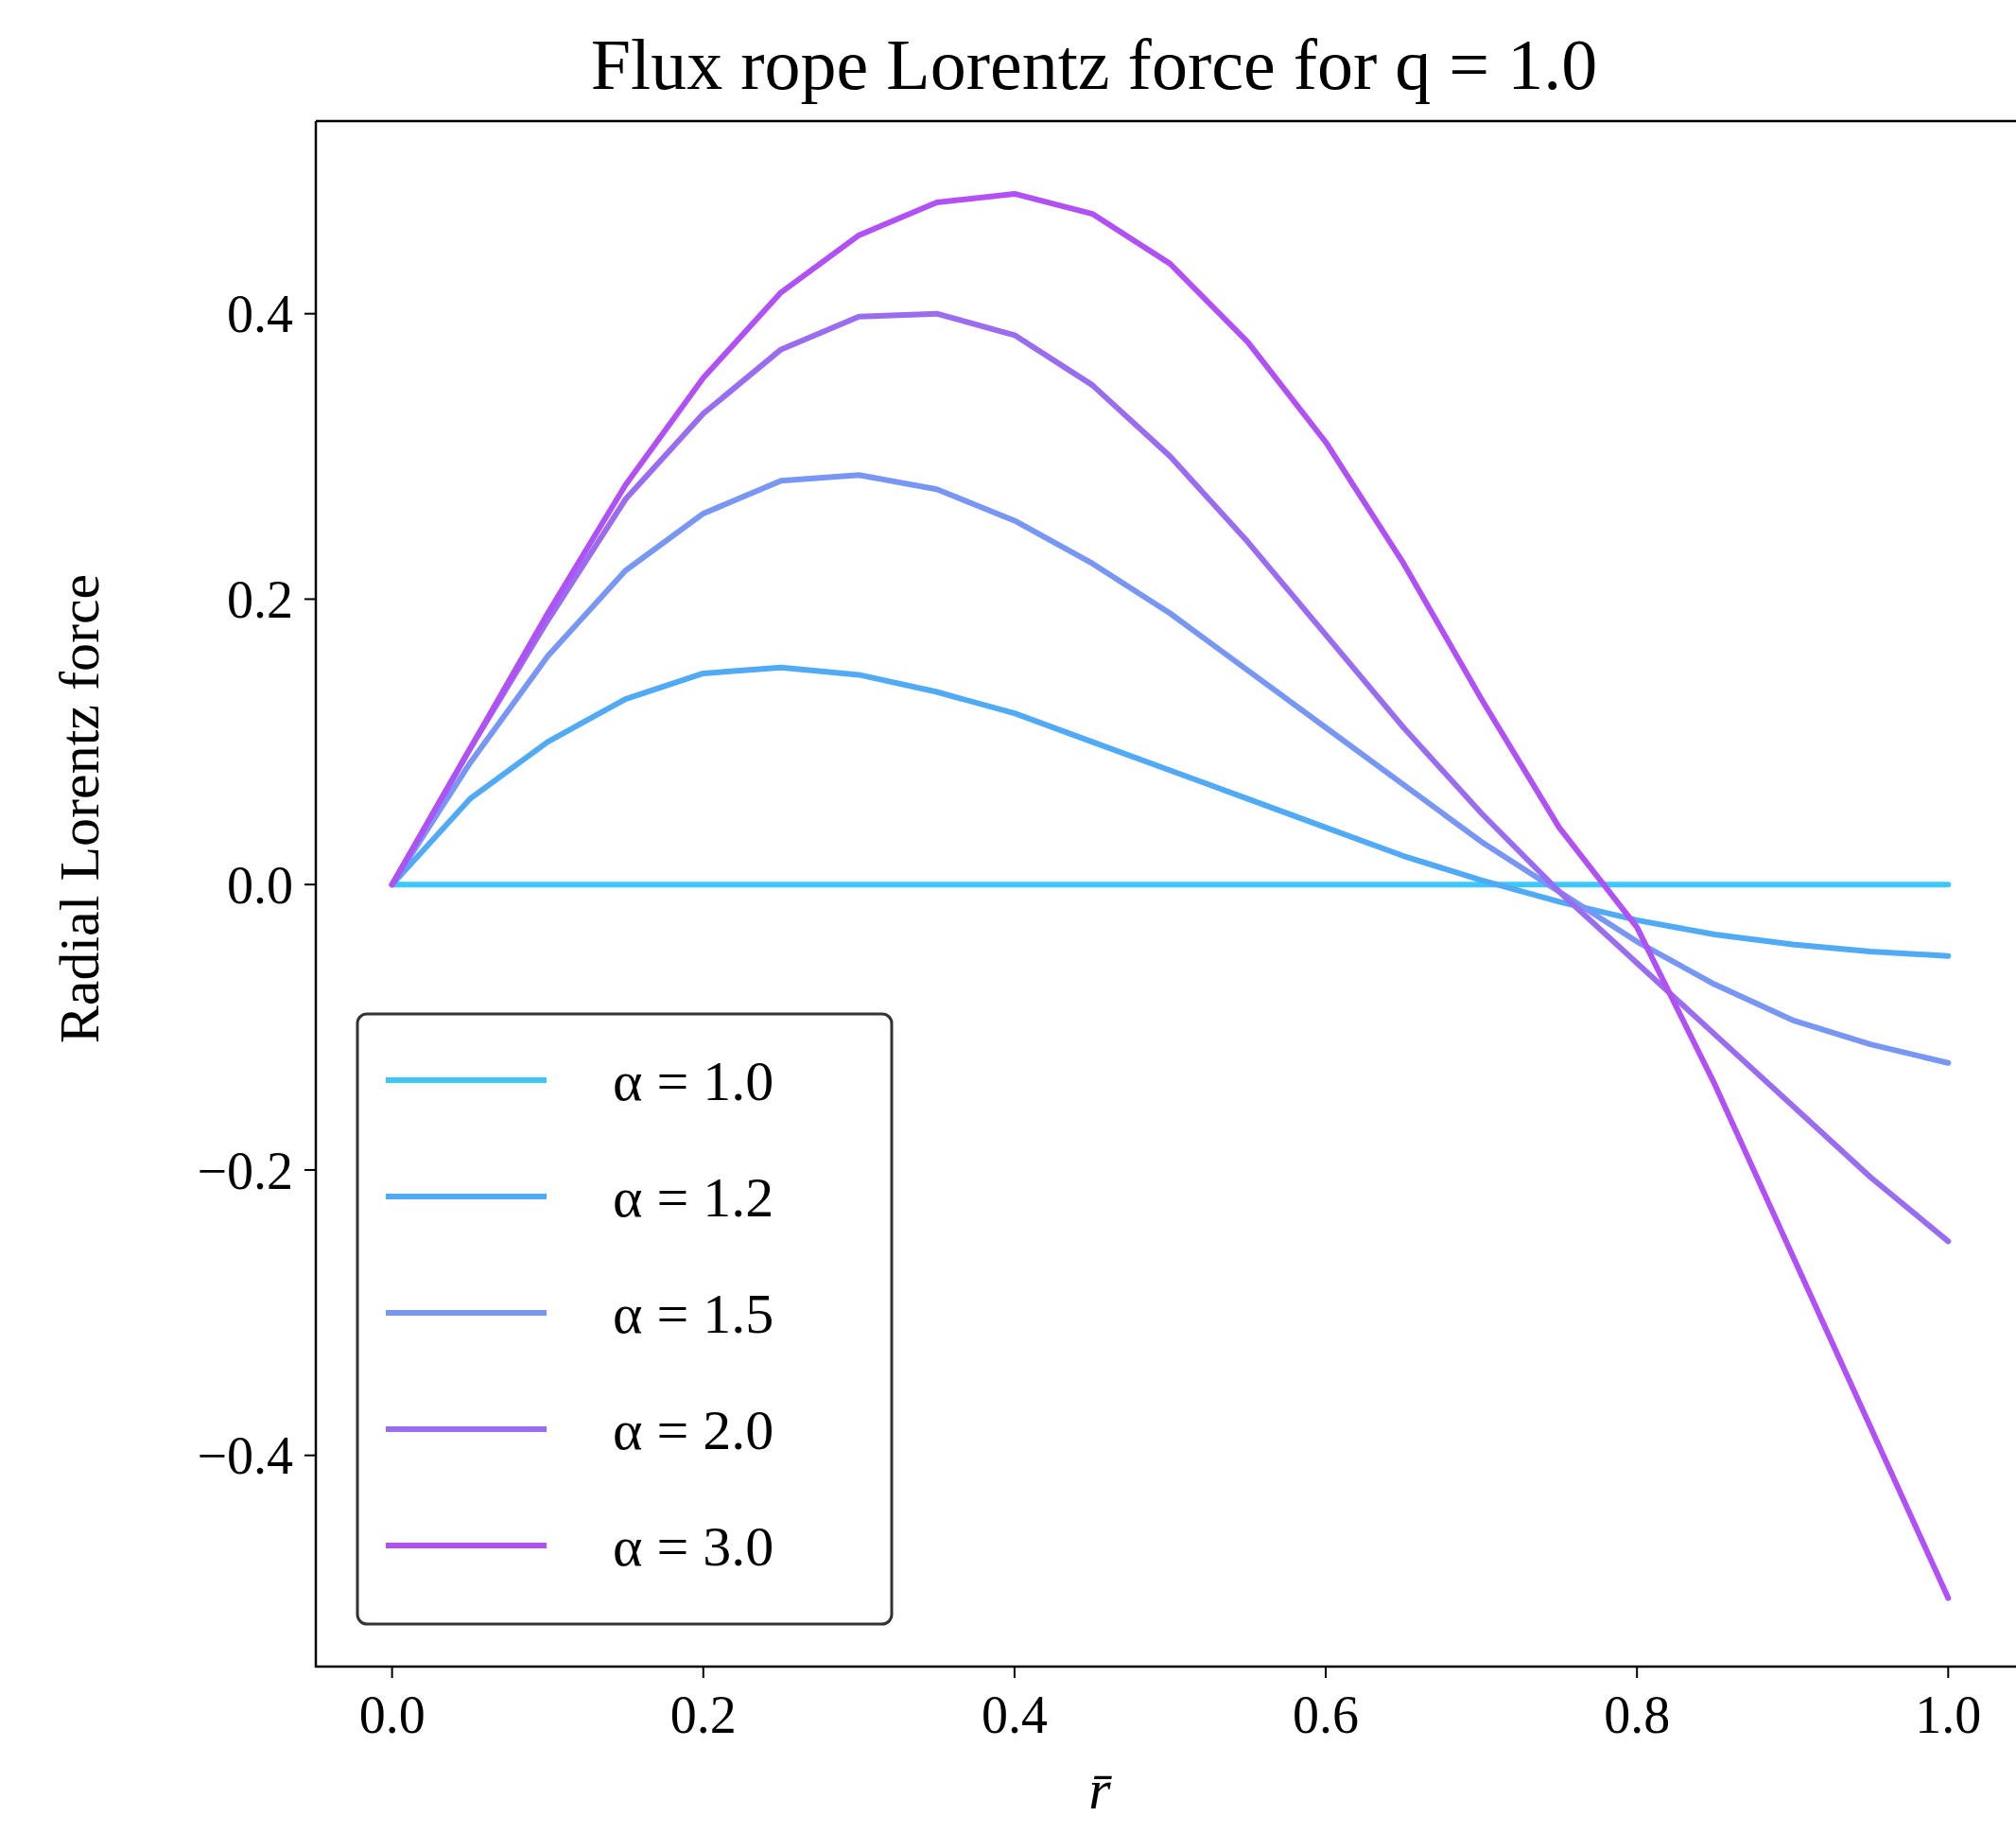 The height and width of the screenshot is (1834, 2016). I want to click on x-tick-label: 0.4, so click(1014, 1715).